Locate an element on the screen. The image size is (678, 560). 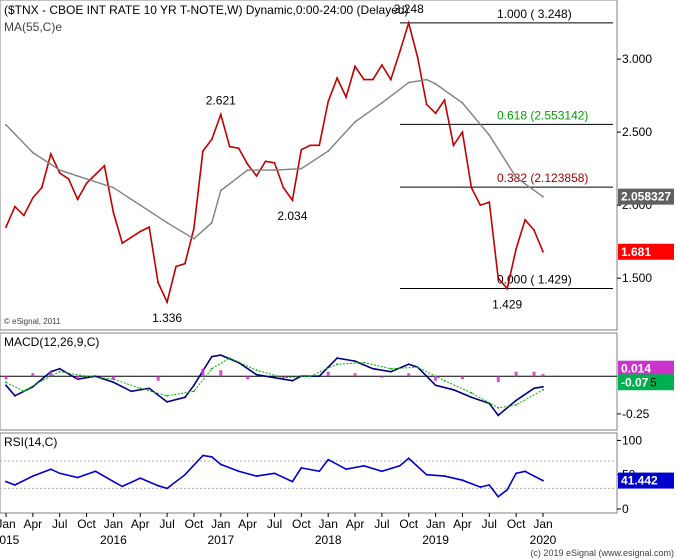
y-tick-label: -0.25 is located at coordinates (636, 414).